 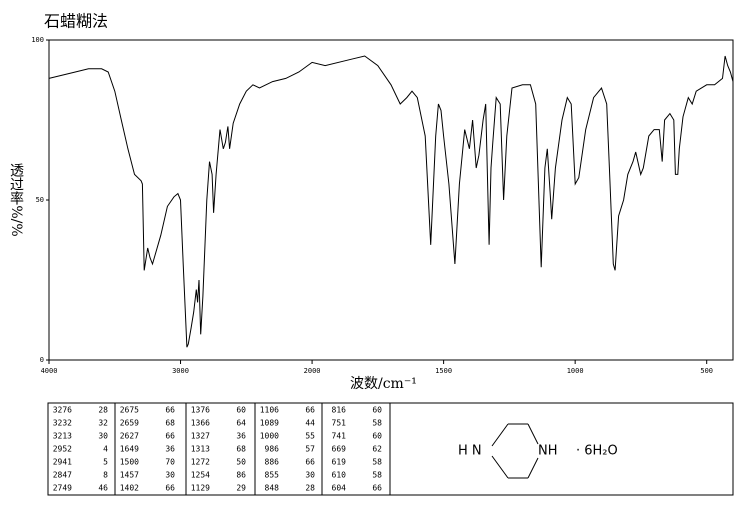 What do you see at coordinates (200, 462) in the screenshot?
I see `peak-wavenumber: 1272` at bounding box center [200, 462].